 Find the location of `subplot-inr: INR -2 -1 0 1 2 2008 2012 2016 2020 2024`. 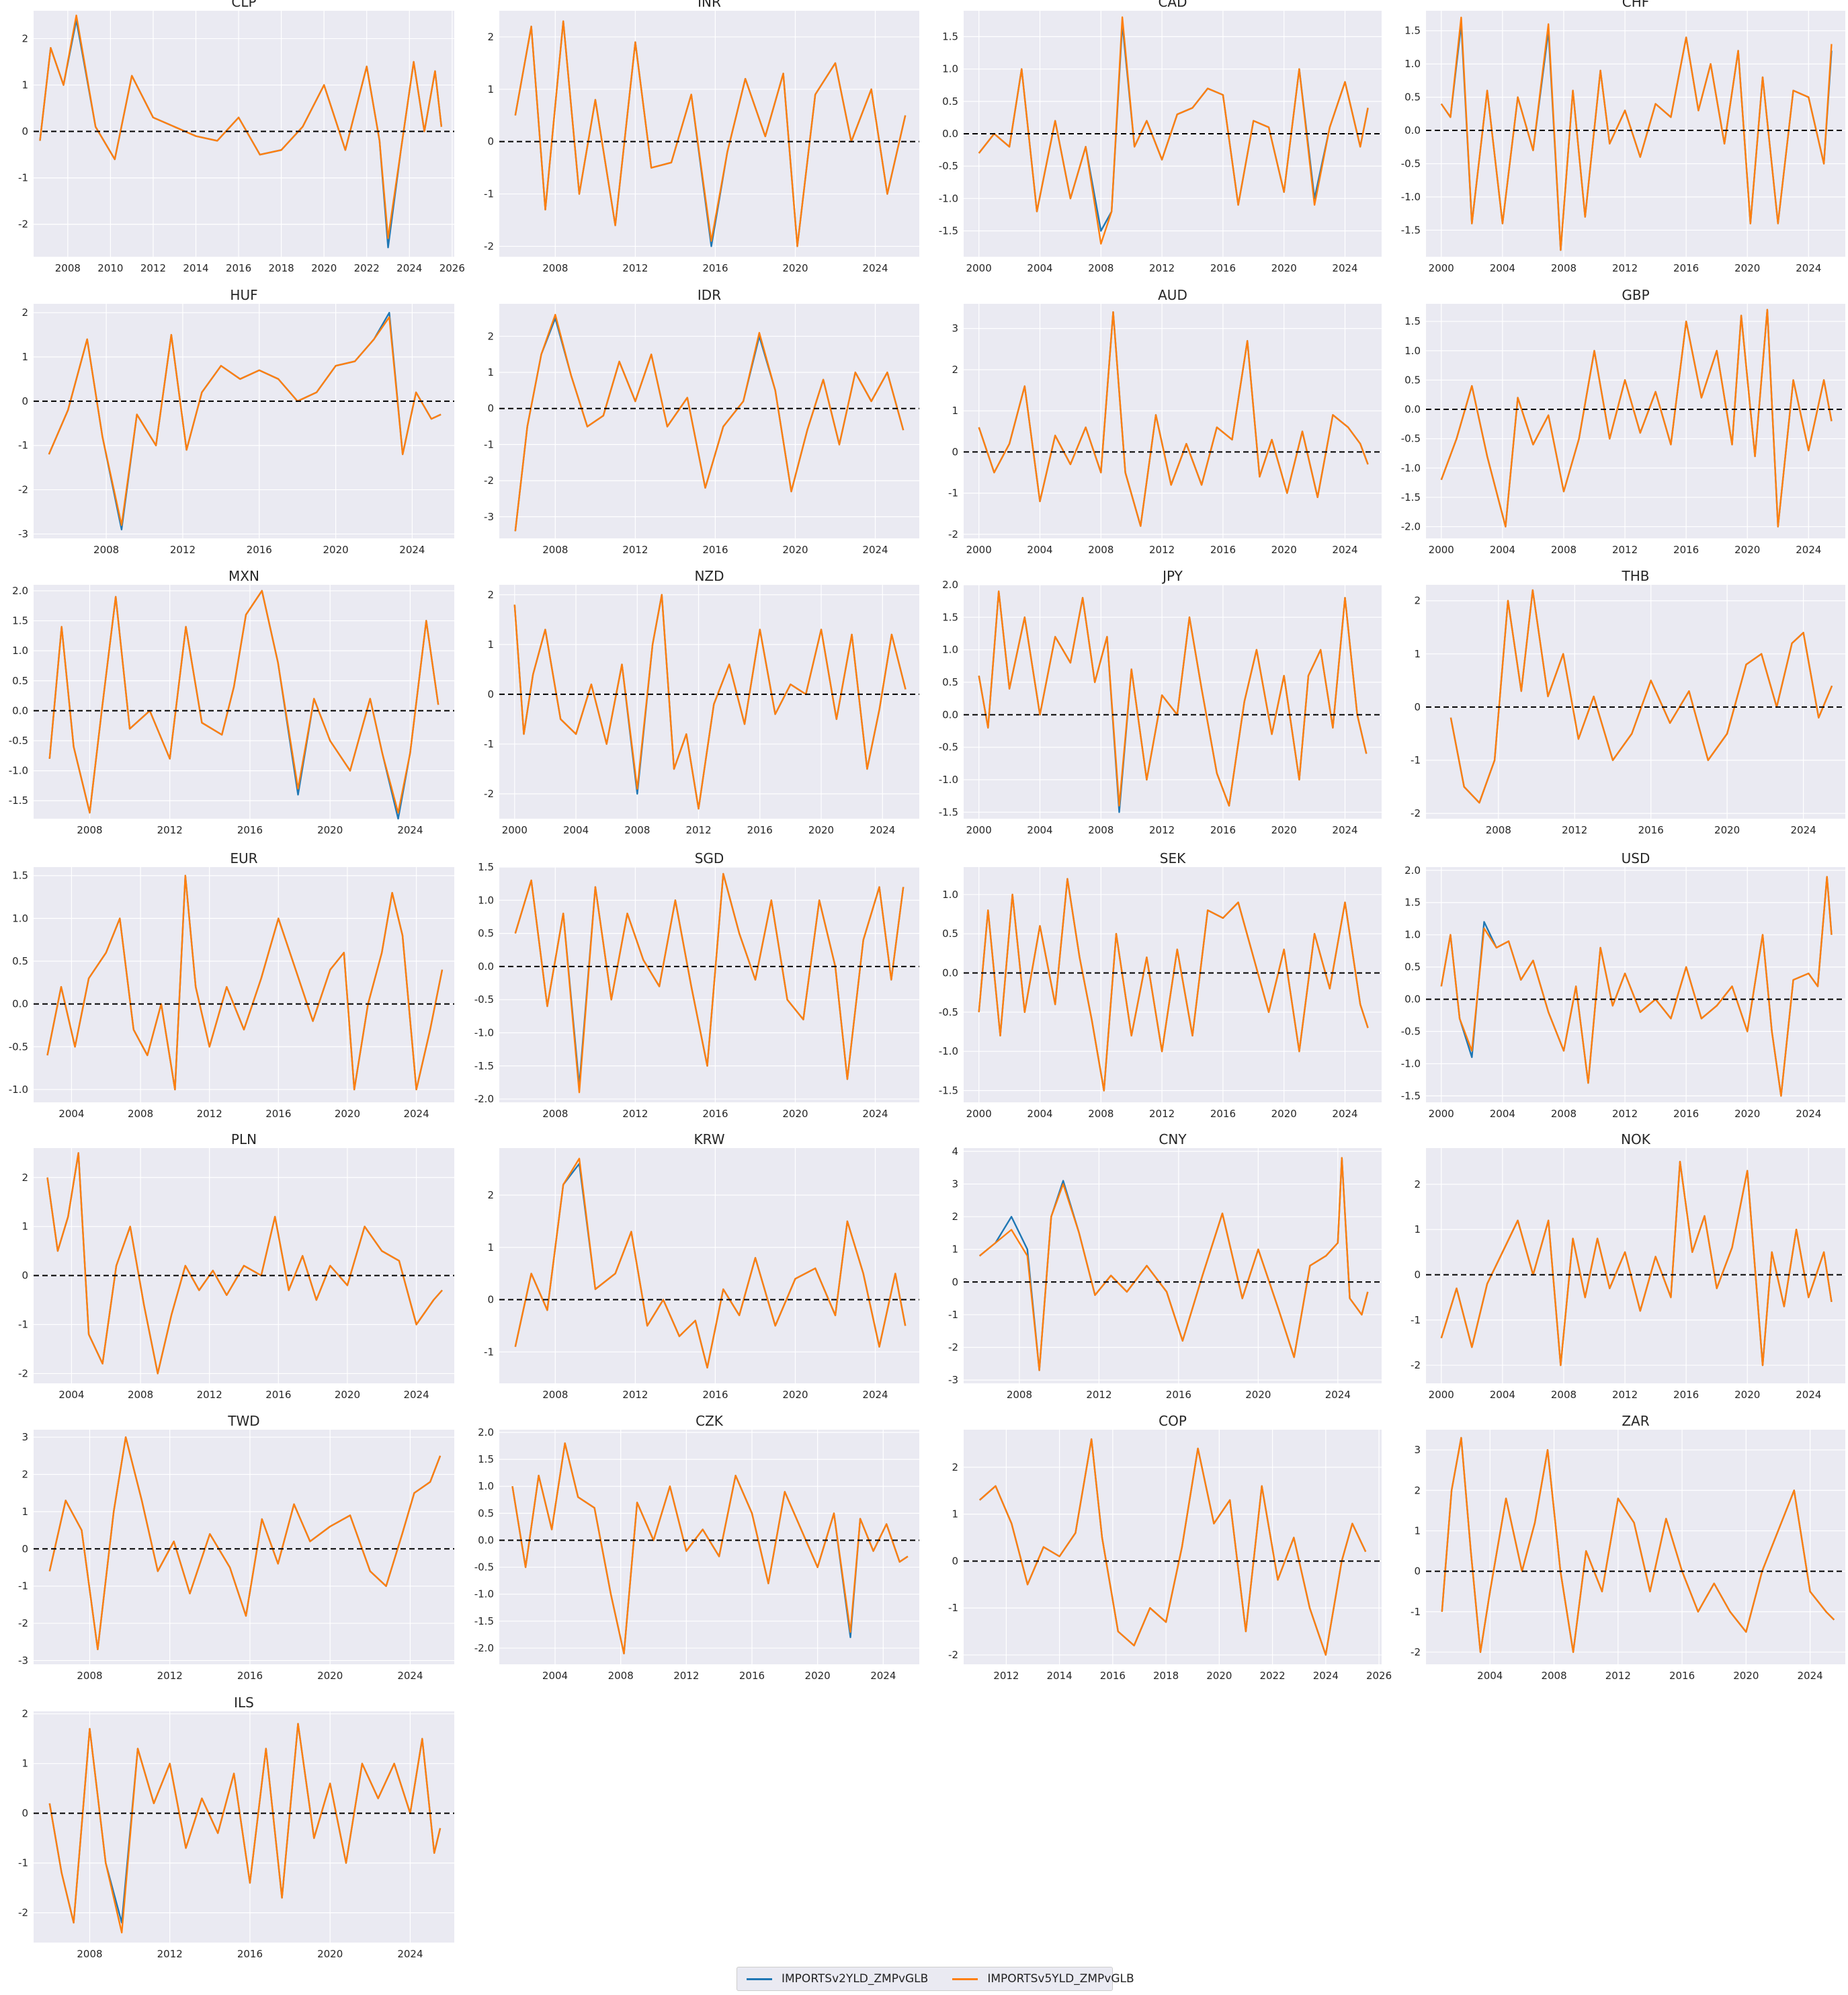

subplot-inr: INR -2 -1 0 1 2 2008 2012 2016 2020 2024 is located at coordinates (702, 137).